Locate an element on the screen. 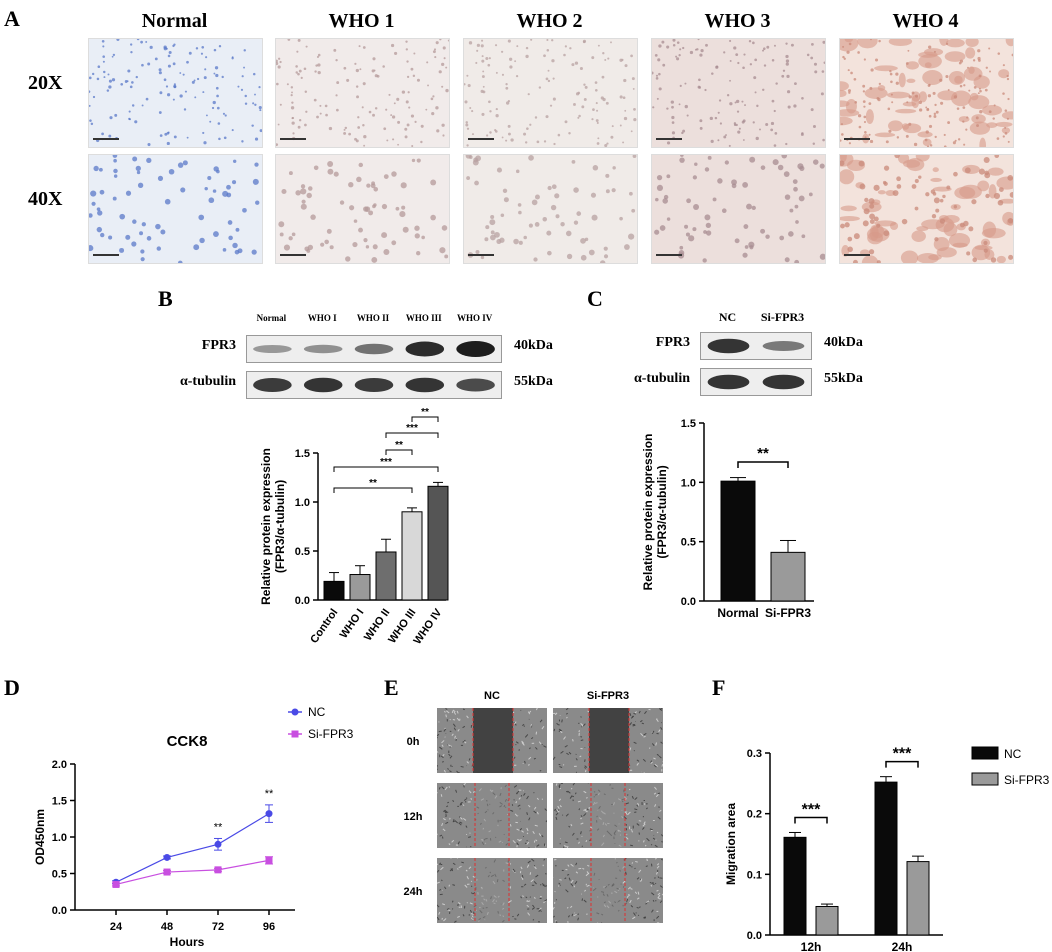 This screenshot has height=952, width=1052. blot-bands is located at coordinates (374, 349).